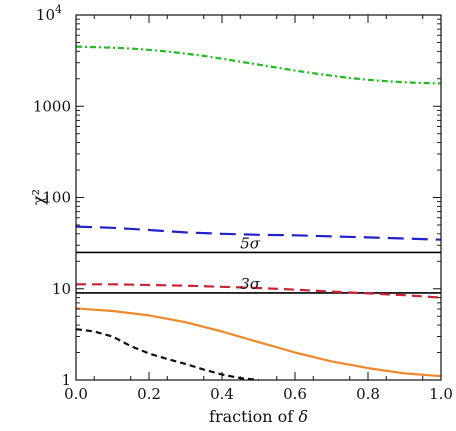 This screenshot has height=431, width=456. Describe the element at coordinates (49, 13) in the screenshot. I see `y-tick-label: 10⁴` at that location.